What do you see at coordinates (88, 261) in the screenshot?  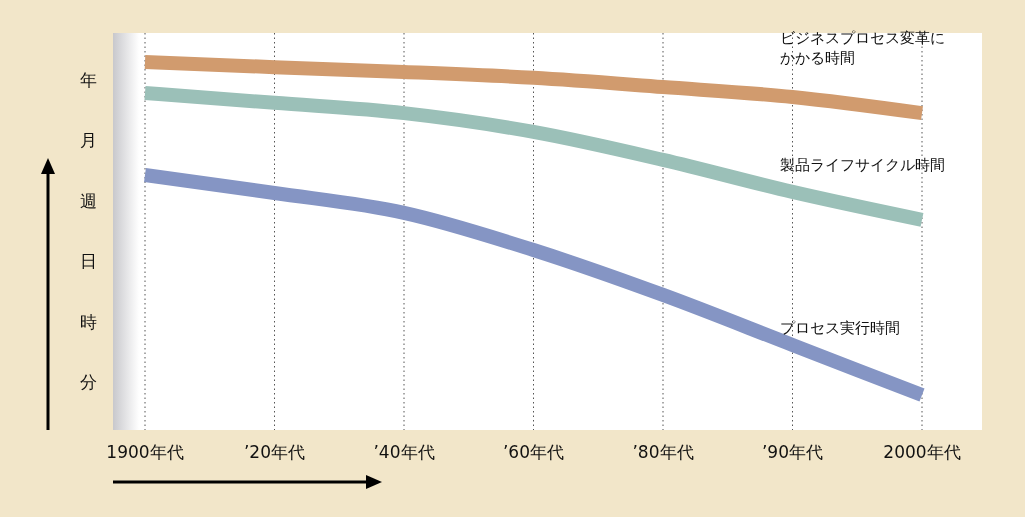 I see `text: 日` at bounding box center [88, 261].